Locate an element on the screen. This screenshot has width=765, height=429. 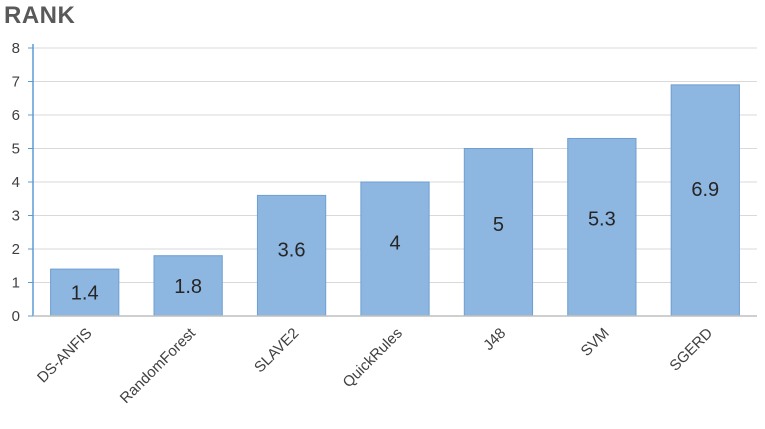
data-label: 5.3 is located at coordinates (602, 219).